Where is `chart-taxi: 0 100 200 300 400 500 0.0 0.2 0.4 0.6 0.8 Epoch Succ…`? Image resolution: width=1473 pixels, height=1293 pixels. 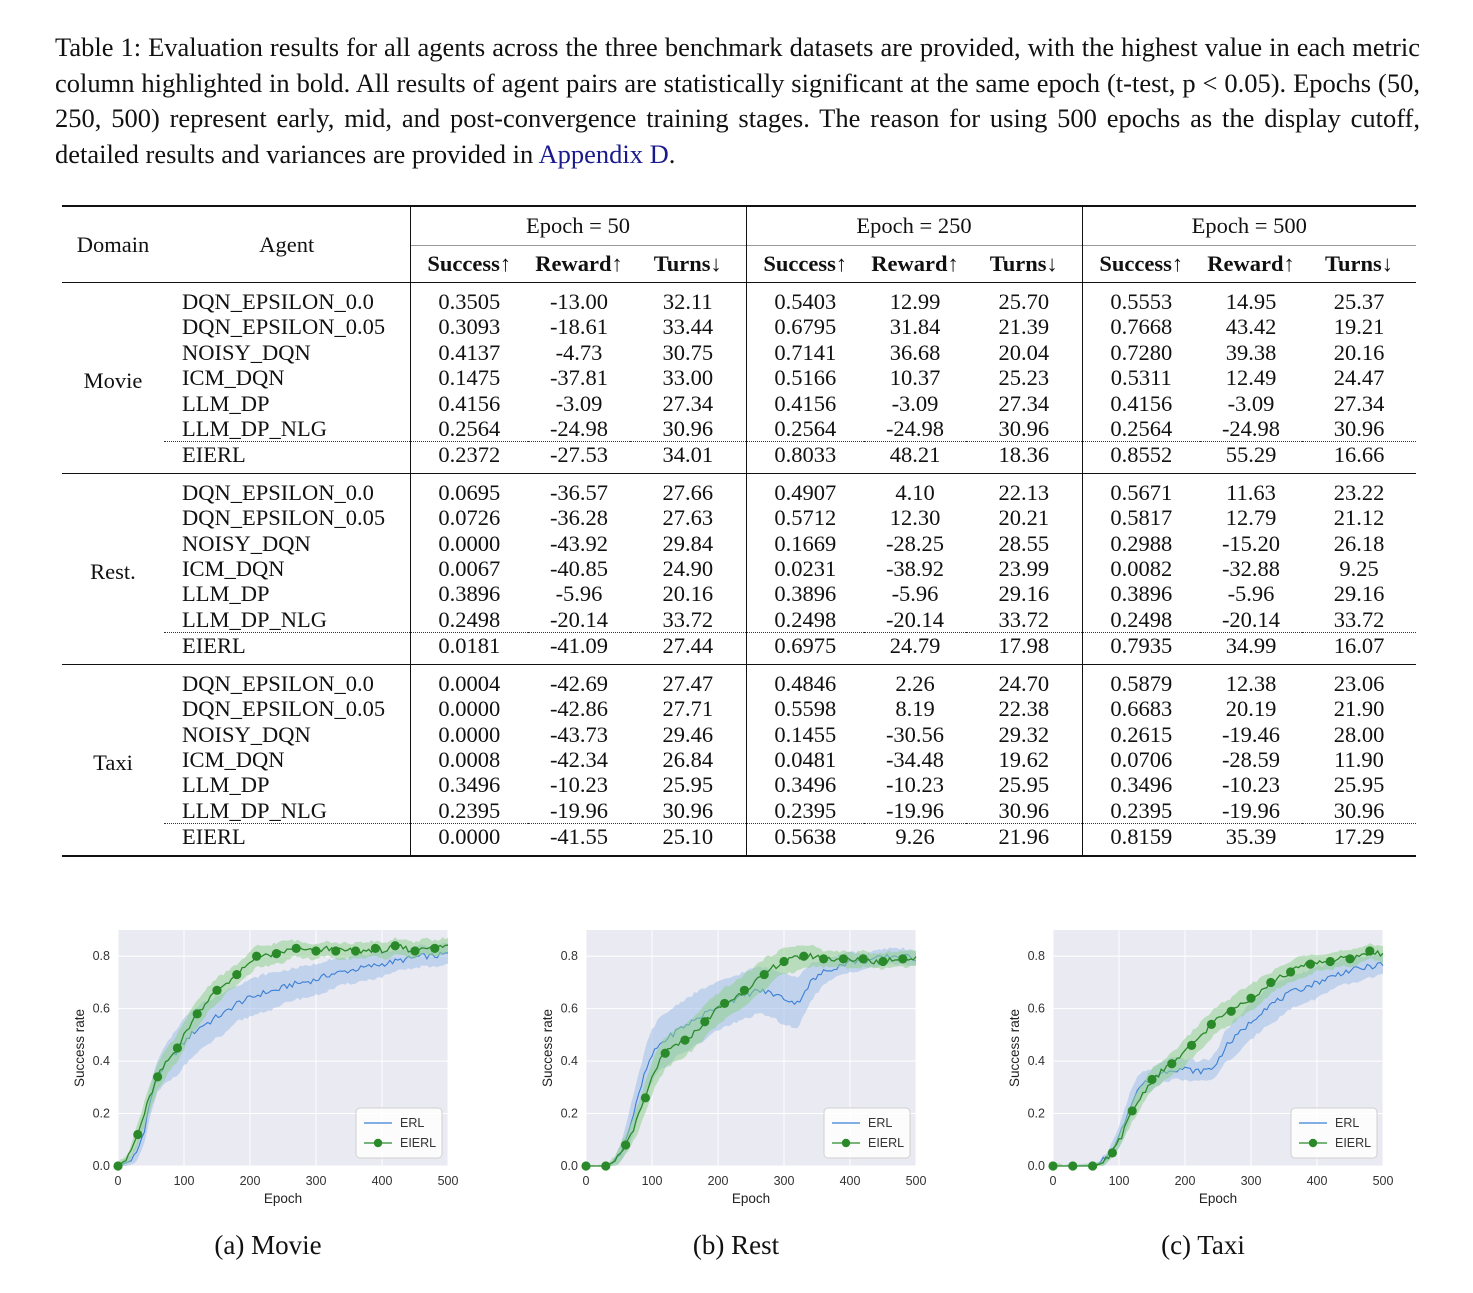
chart-taxi: 0 100 200 300 400 500 0.0 0.2 0.4 0.6 0.8 Epoch Succ… is located at coordinates (1197, 1067).